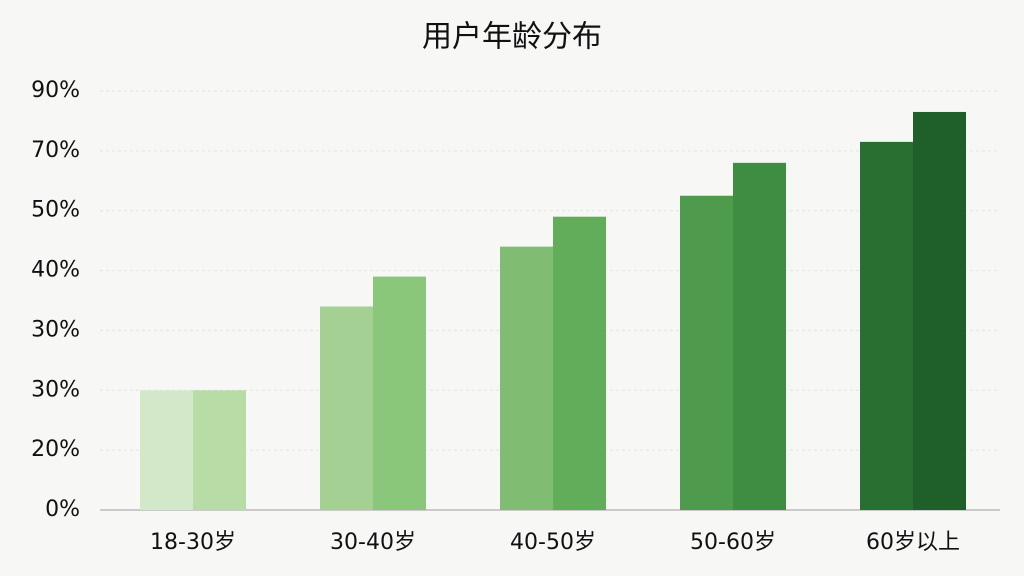 This screenshot has width=1024, height=576. What do you see at coordinates (55, 150) in the screenshot?
I see `y-tick-label: 70%` at bounding box center [55, 150].